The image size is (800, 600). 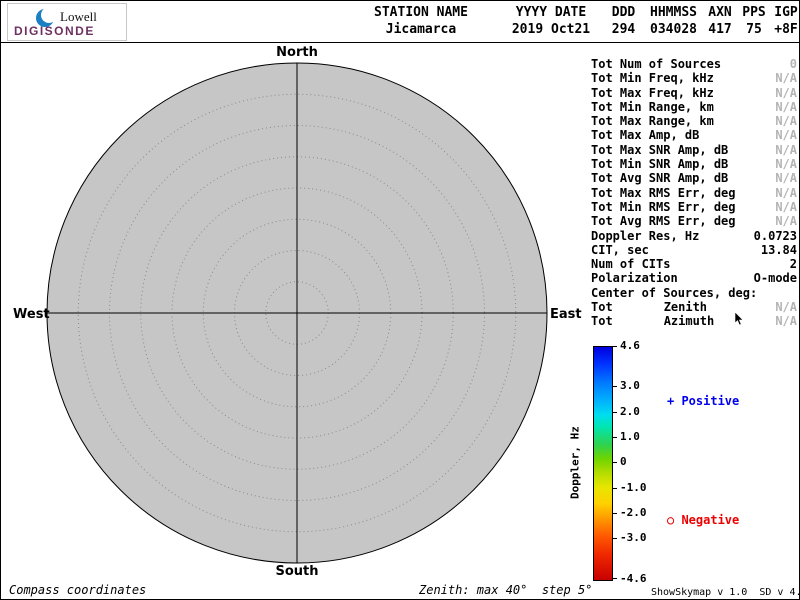 I want to click on stat-label: Tot Max Range, km, so click(x=652, y=121).